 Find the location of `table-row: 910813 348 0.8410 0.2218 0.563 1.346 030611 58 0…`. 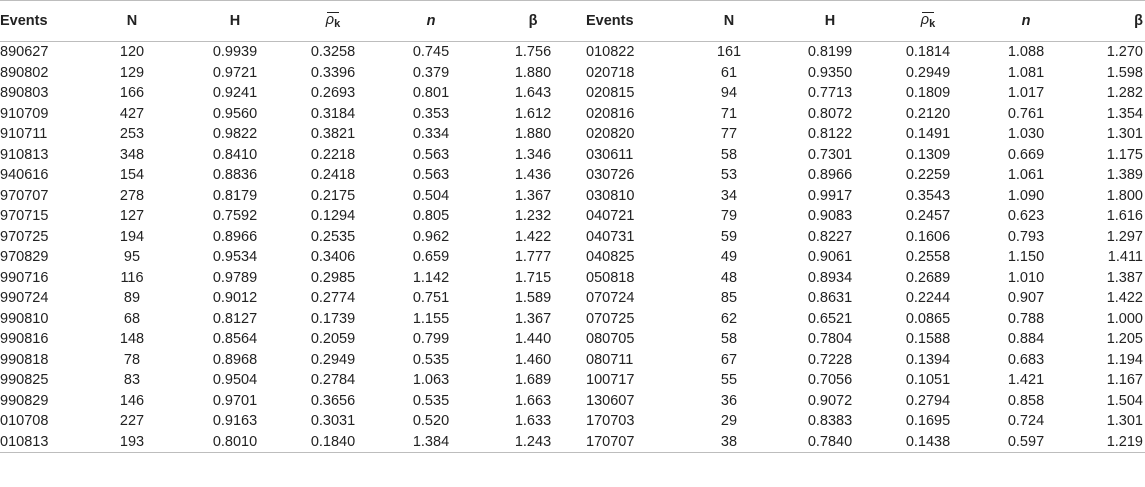

table-row: 910813 348 0.8410 0.2218 0.563 1.346 030611 58 0… is located at coordinates (572, 155).